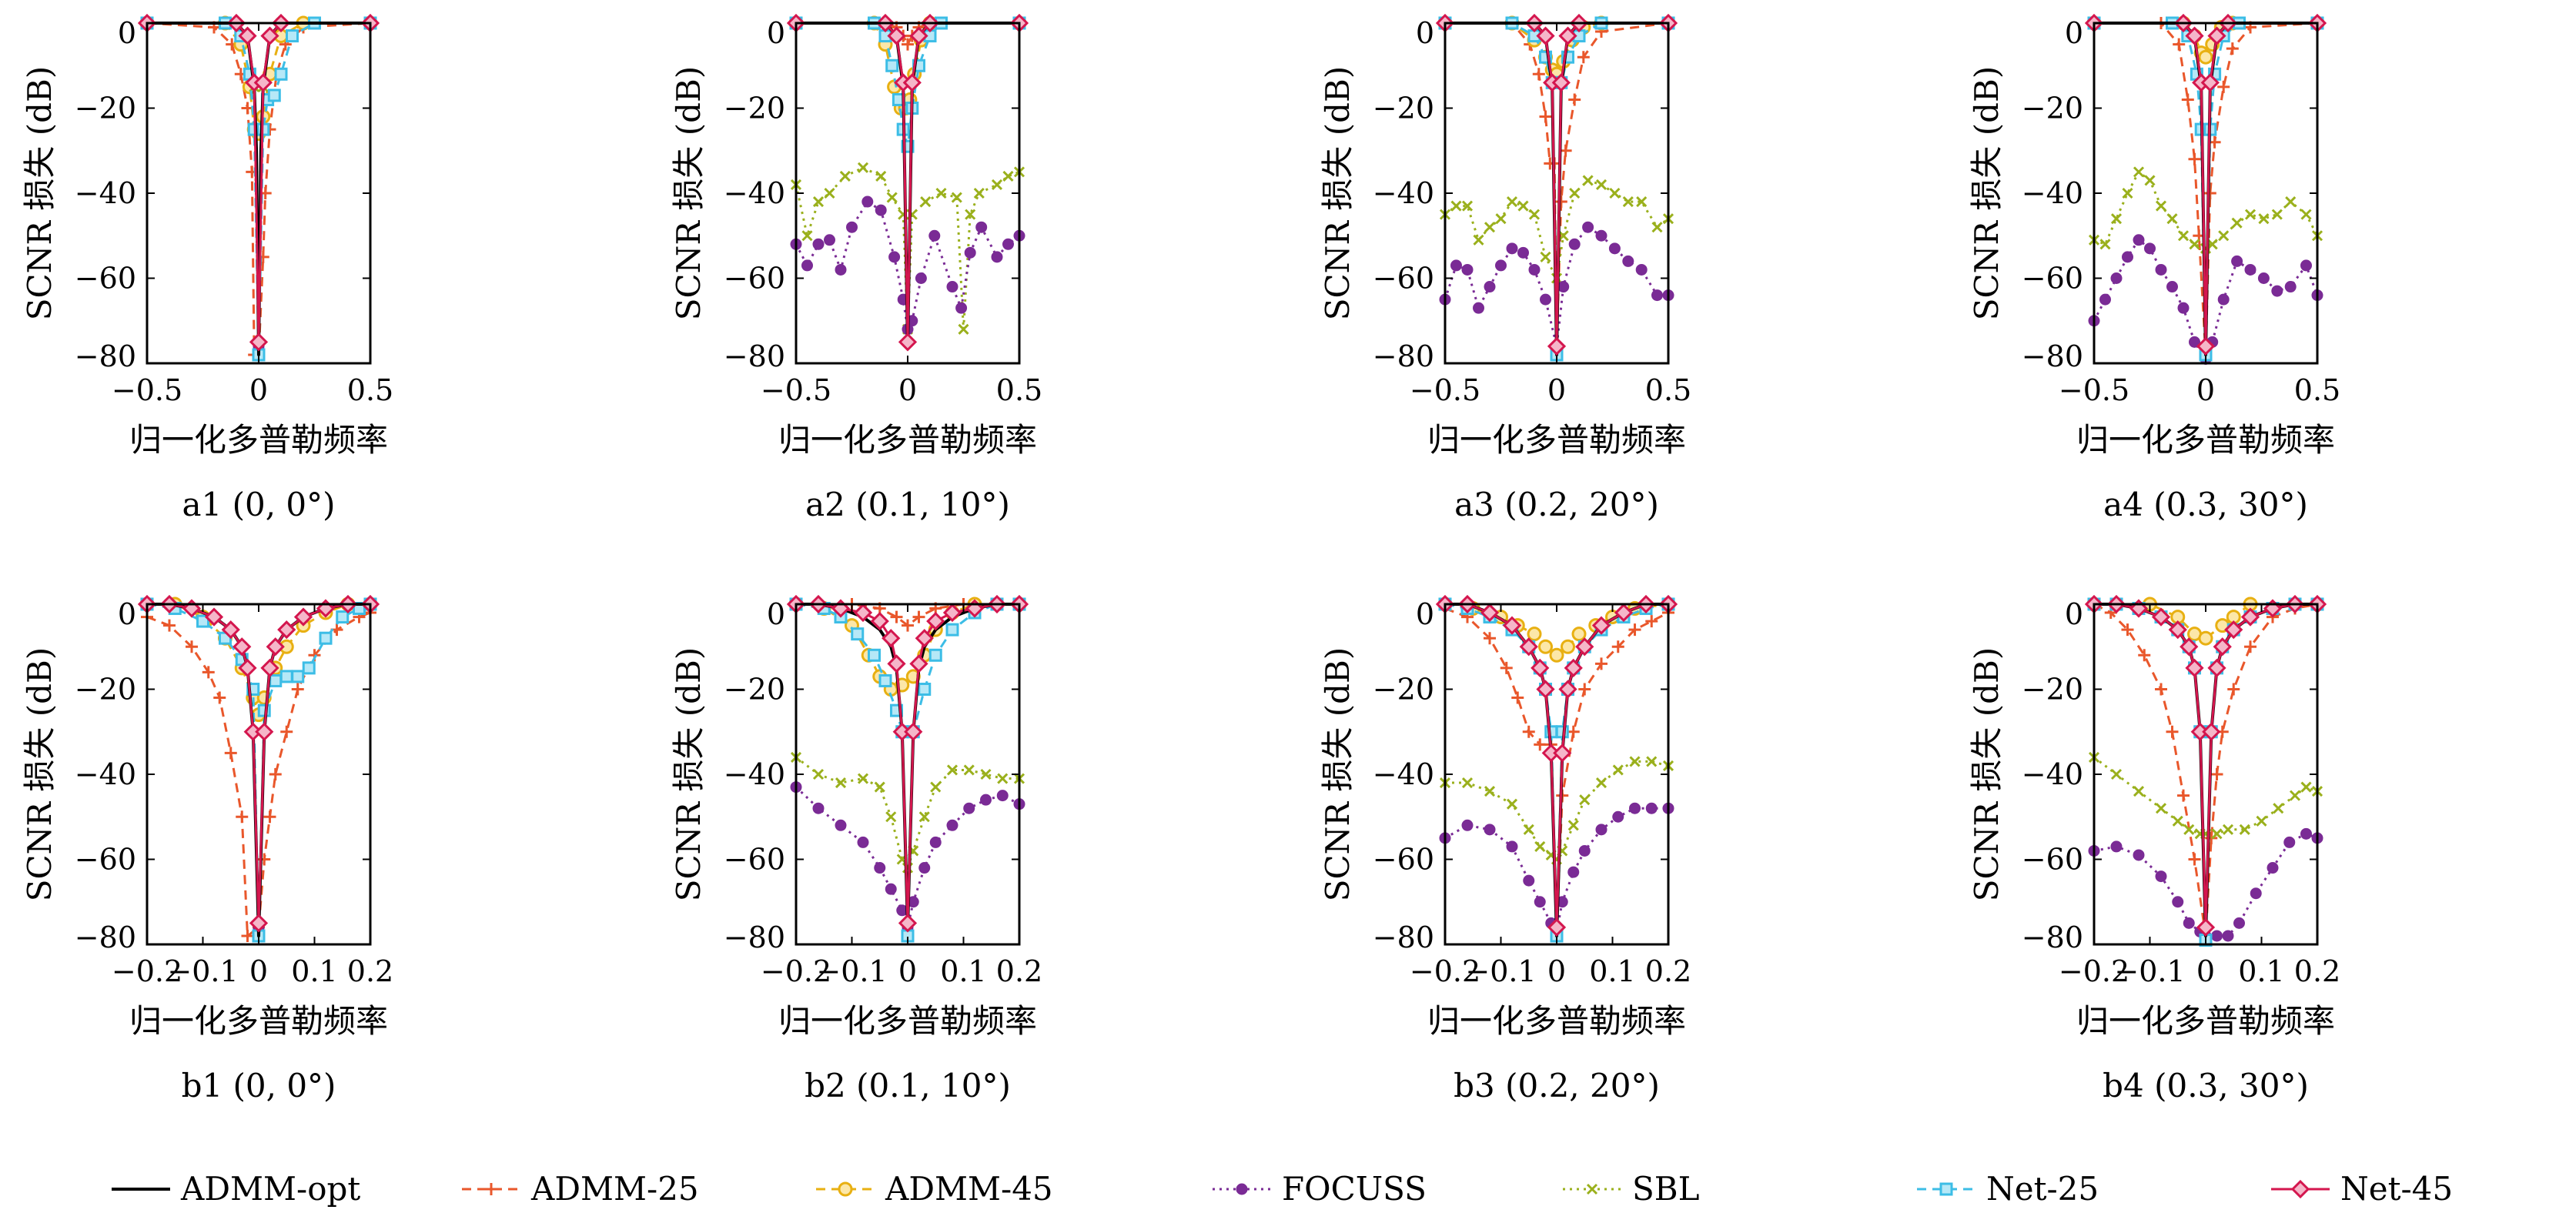  What do you see at coordinates (907, 390) in the screenshot?
I see `x-tick-label: 0` at bounding box center [907, 390].